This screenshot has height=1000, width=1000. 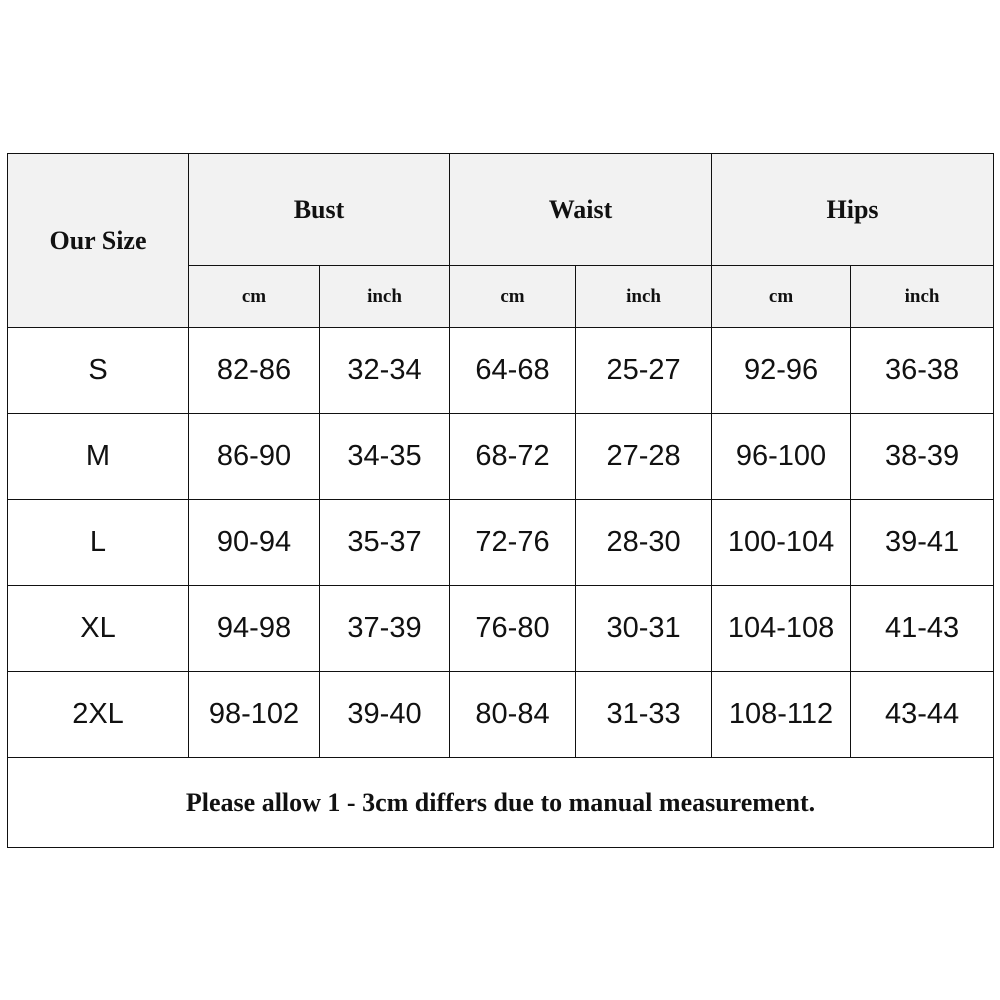 What do you see at coordinates (384, 542) in the screenshot?
I see `measurement-cell: 35-37` at bounding box center [384, 542].